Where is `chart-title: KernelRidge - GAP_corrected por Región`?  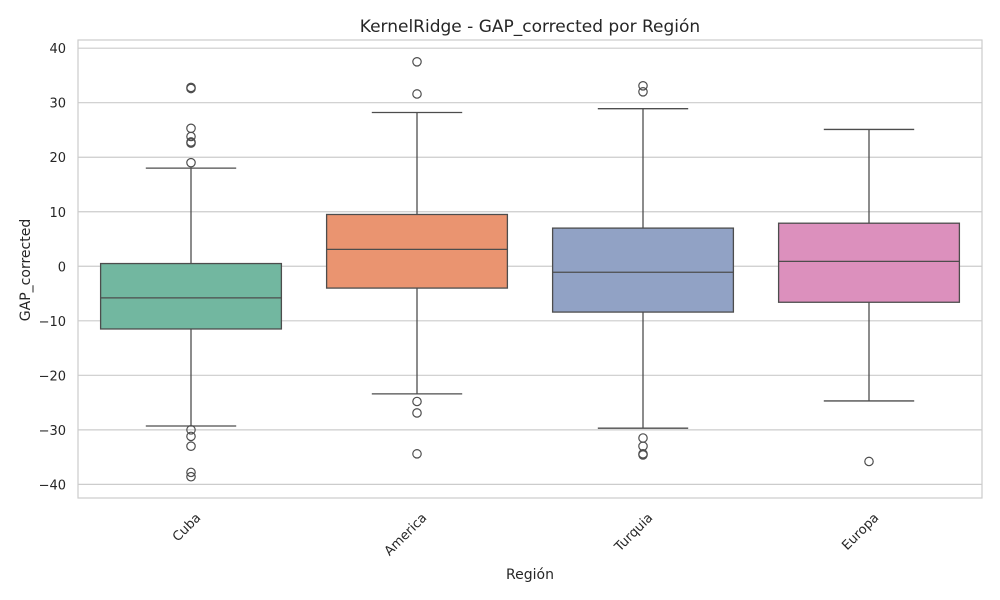 chart-title: KernelRidge - GAP_corrected por Región is located at coordinates (530, 27).